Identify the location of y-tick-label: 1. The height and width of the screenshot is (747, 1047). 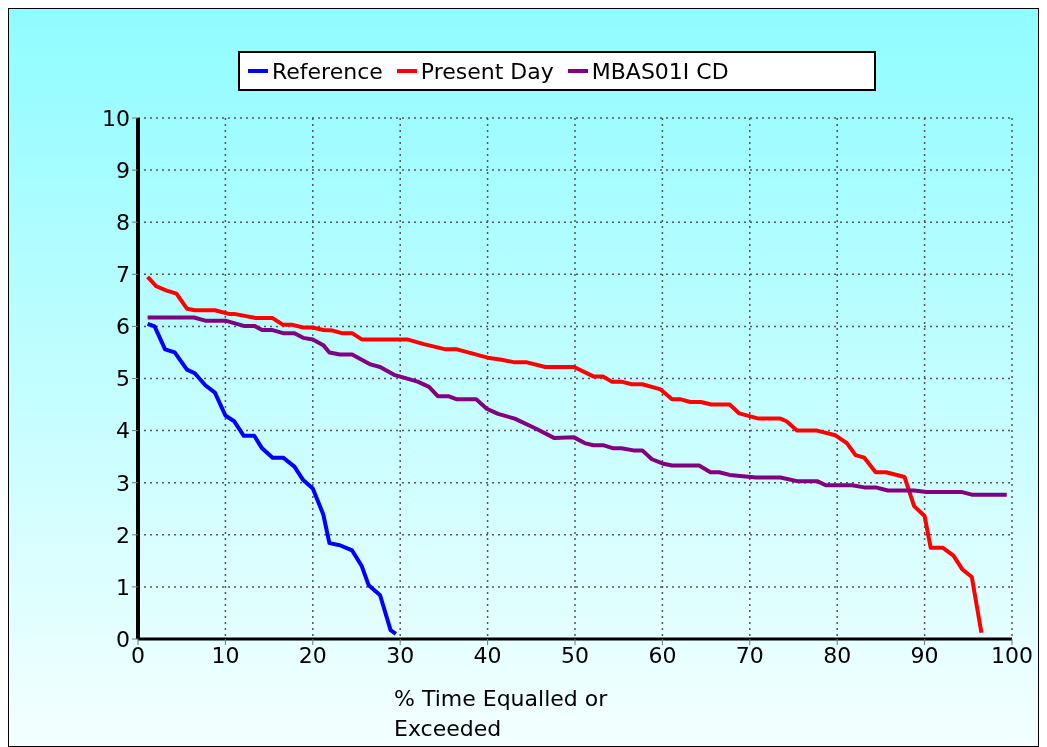
(123, 587).